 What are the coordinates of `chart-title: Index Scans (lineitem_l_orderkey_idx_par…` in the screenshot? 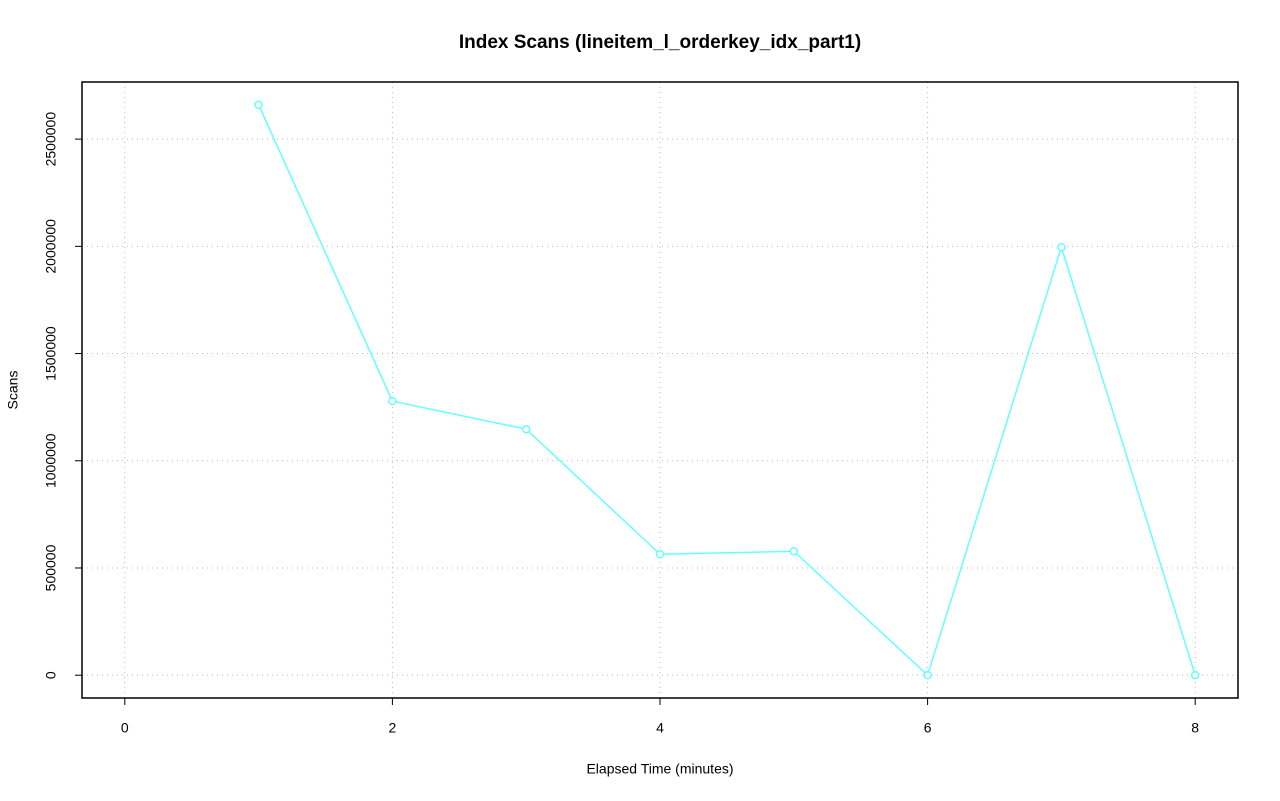 It's located at (660, 42).